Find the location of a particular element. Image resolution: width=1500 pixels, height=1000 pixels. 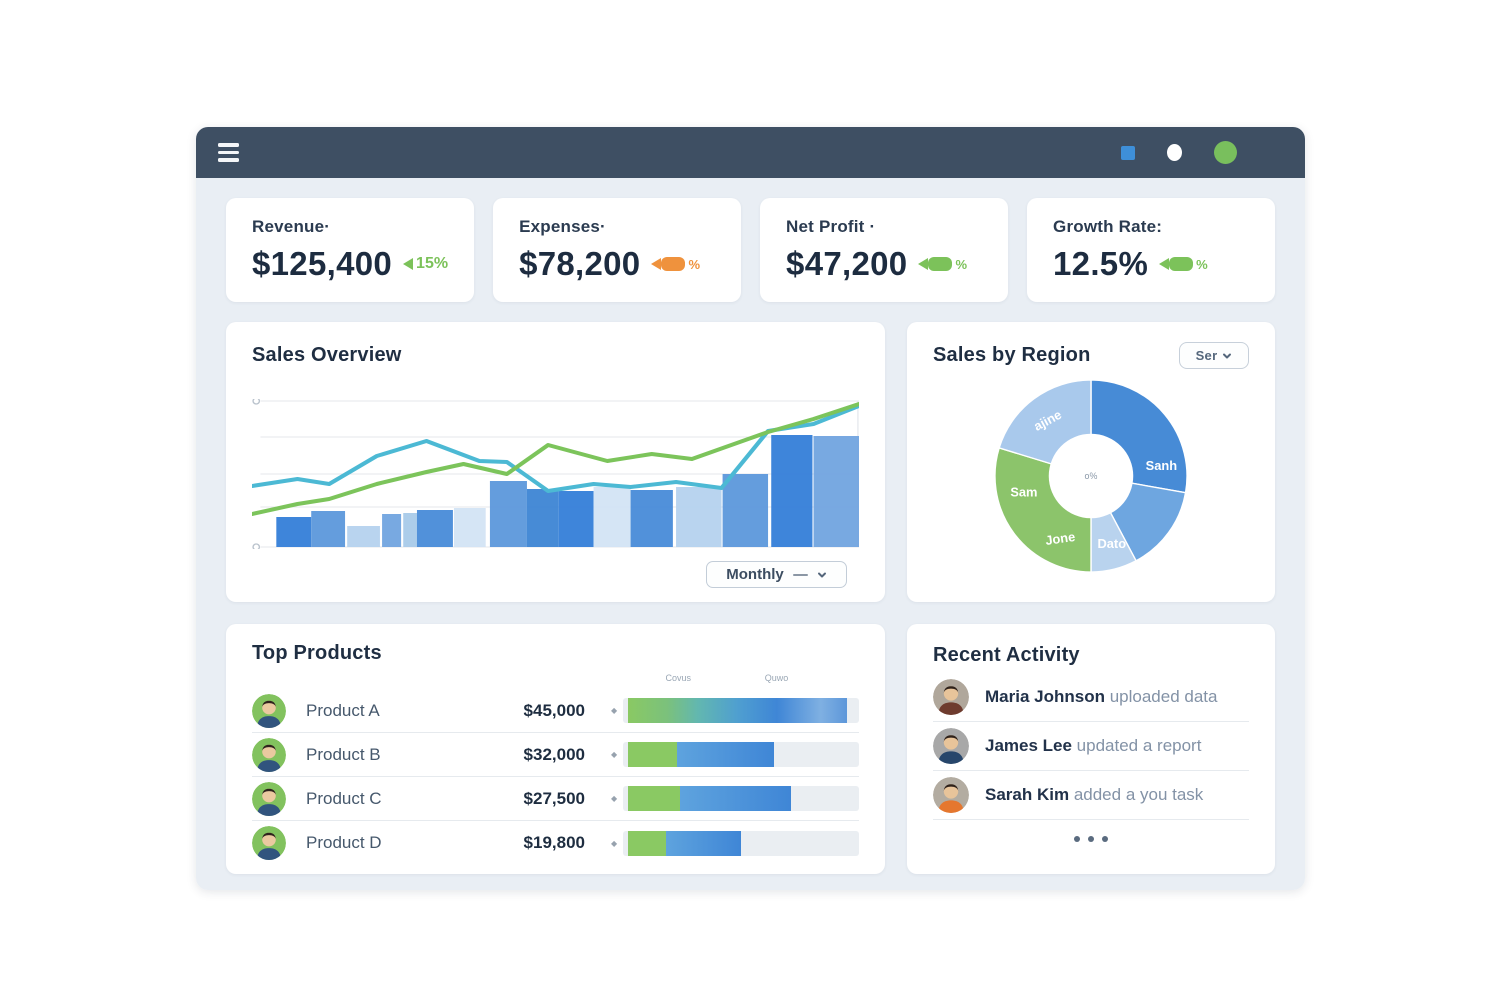

more-options-ellipsis-icon is located at coordinates (1091, 839).